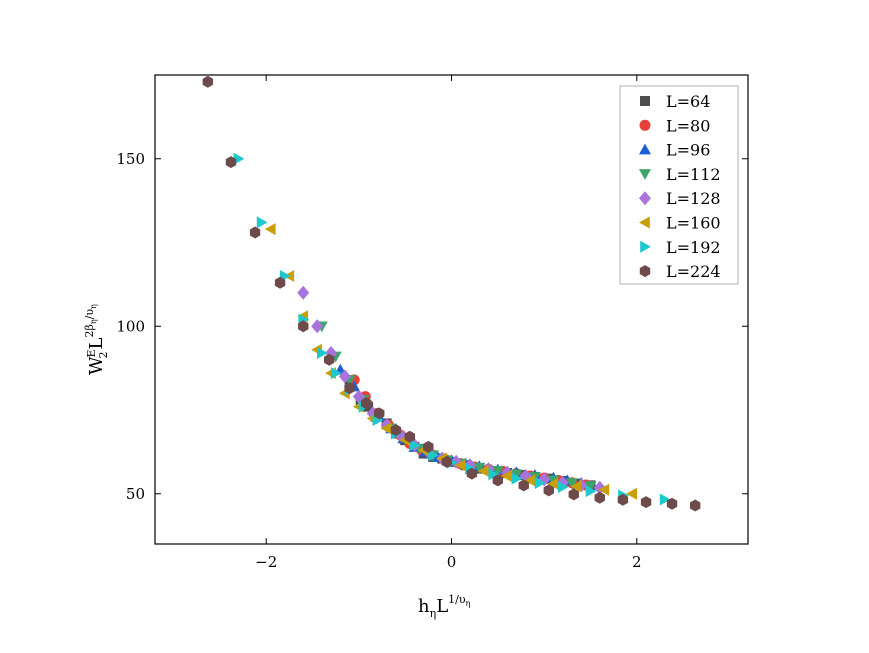 The width and height of the screenshot is (869, 653). Describe the element at coordinates (130, 159) in the screenshot. I see `y-tick-label-2: 150` at that location.